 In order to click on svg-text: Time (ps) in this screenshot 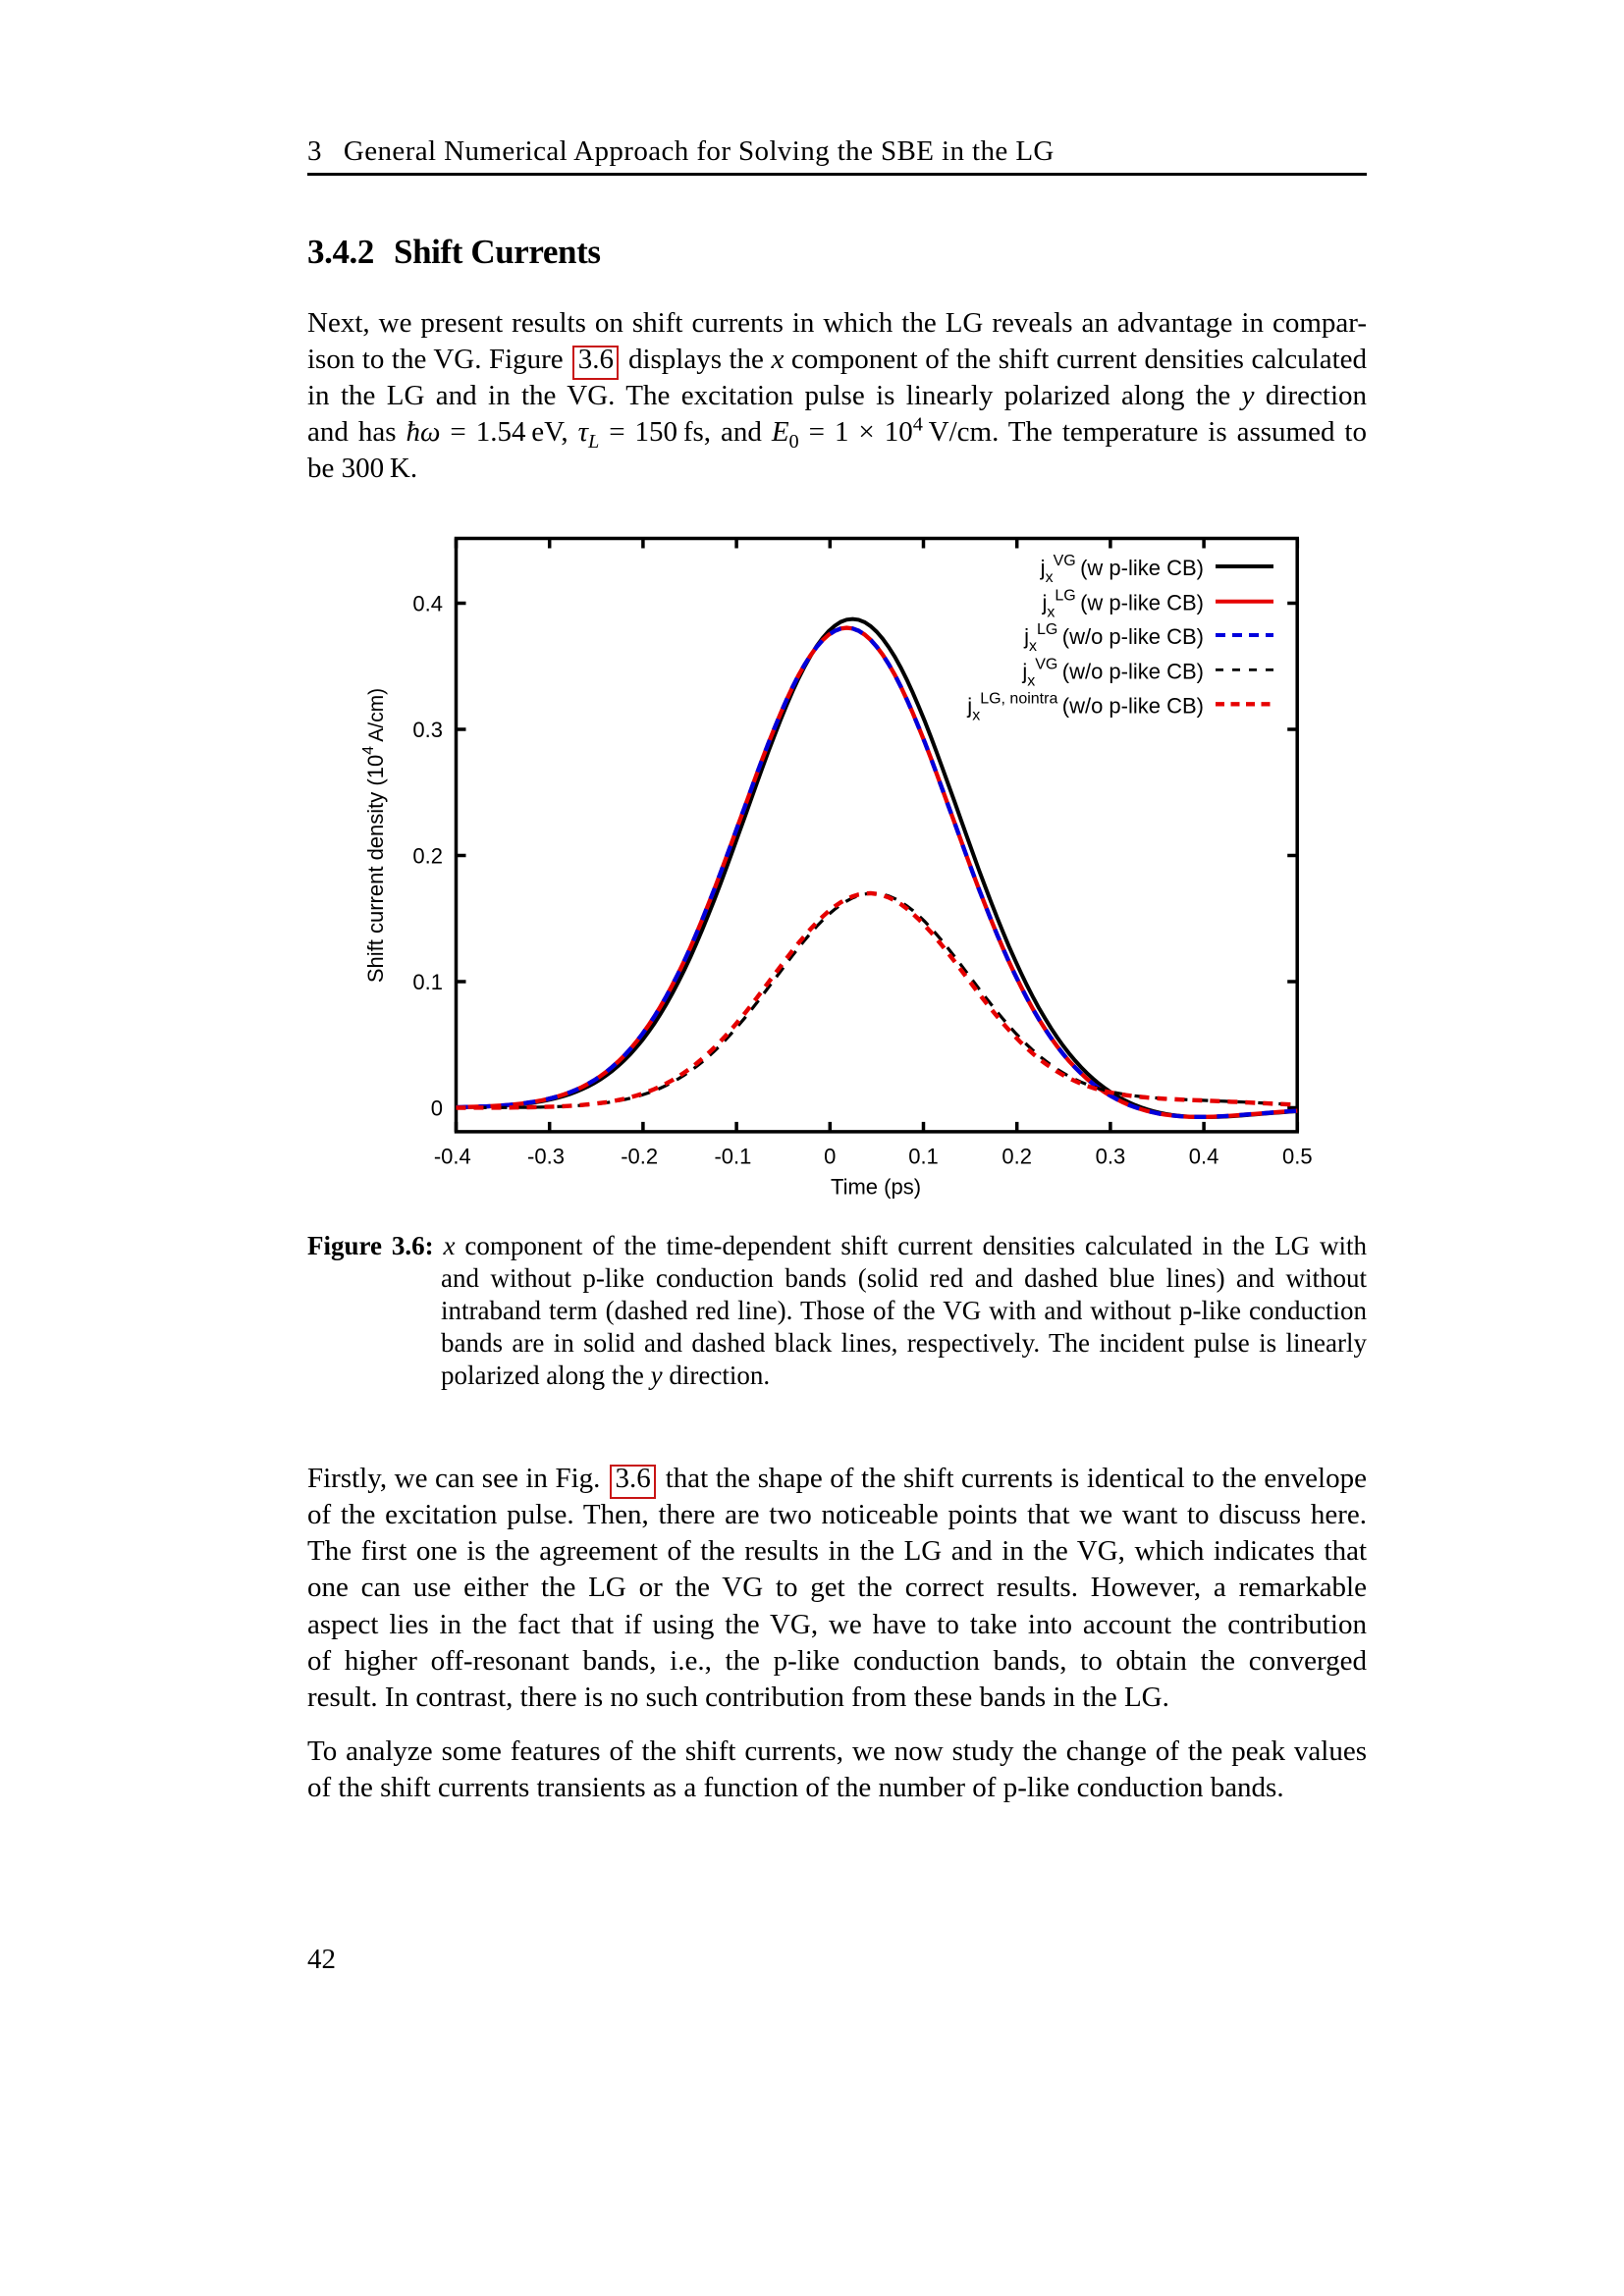, I will do `click(876, 1187)`.